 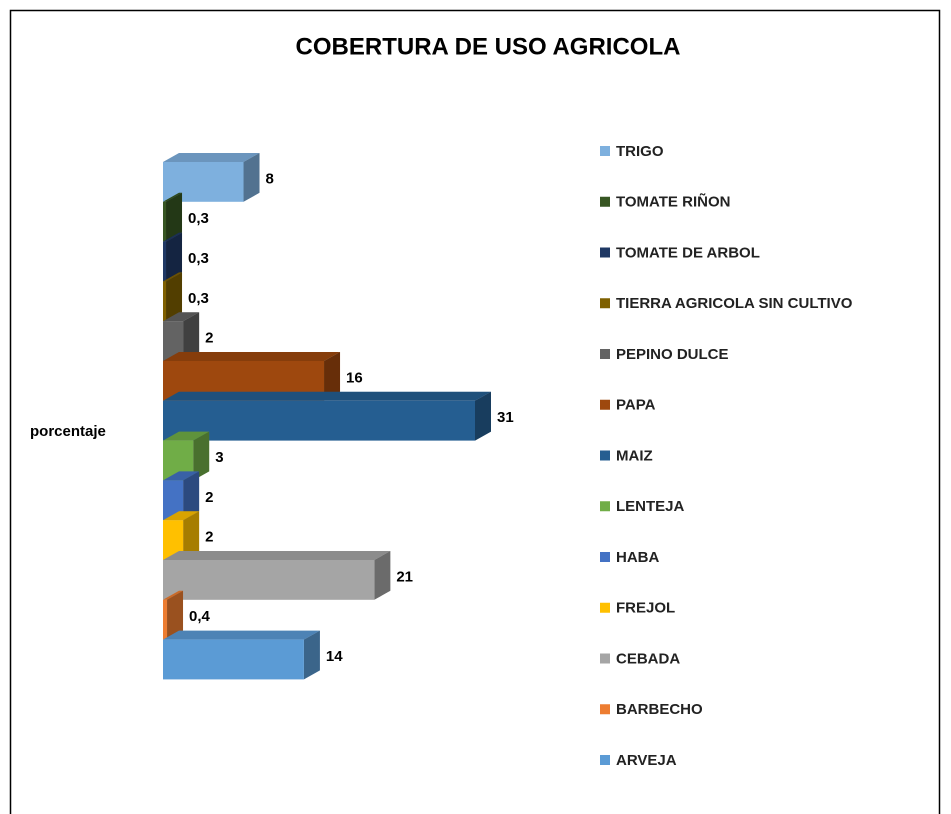 I want to click on data-label: 0,4, so click(x=200, y=616).